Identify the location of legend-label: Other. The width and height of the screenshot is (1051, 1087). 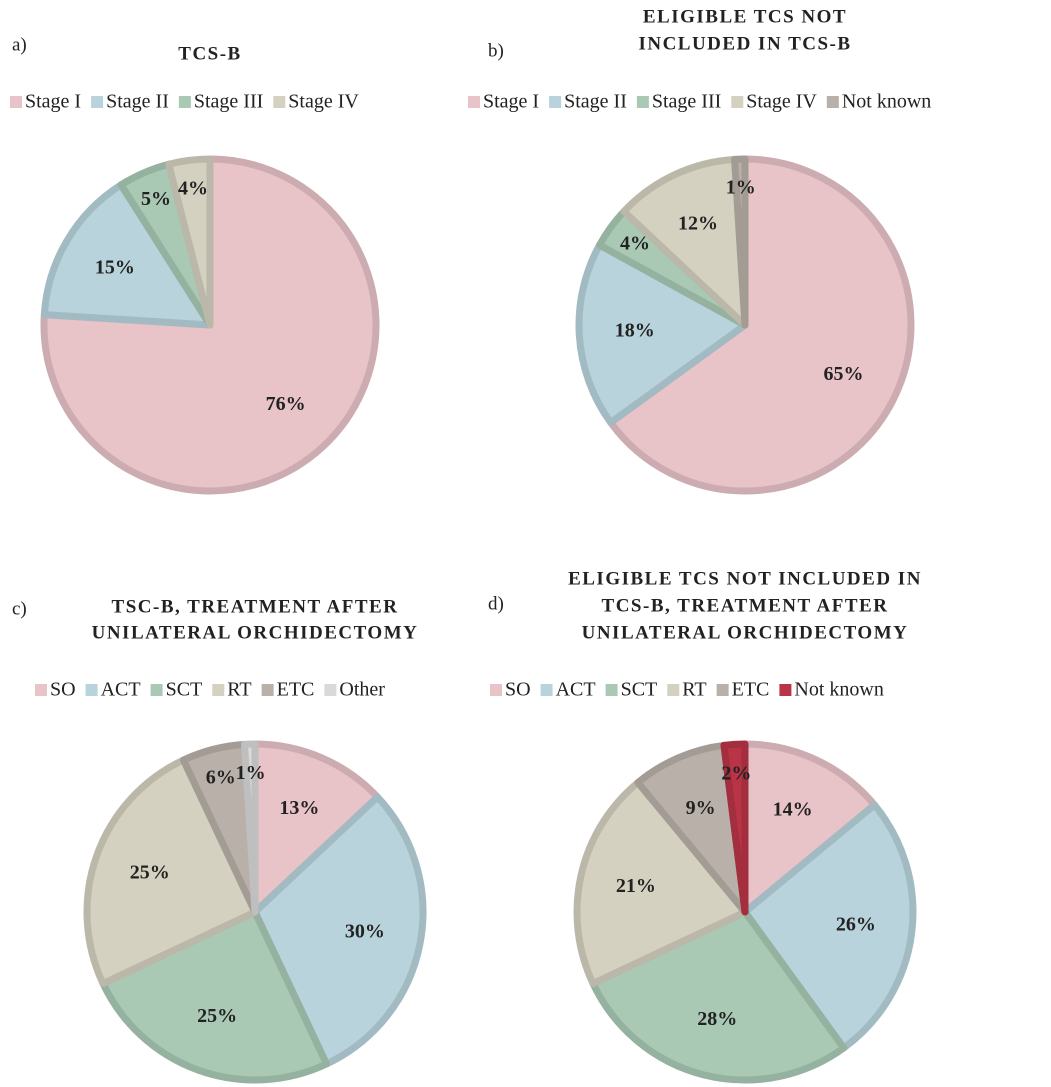
(362, 690).